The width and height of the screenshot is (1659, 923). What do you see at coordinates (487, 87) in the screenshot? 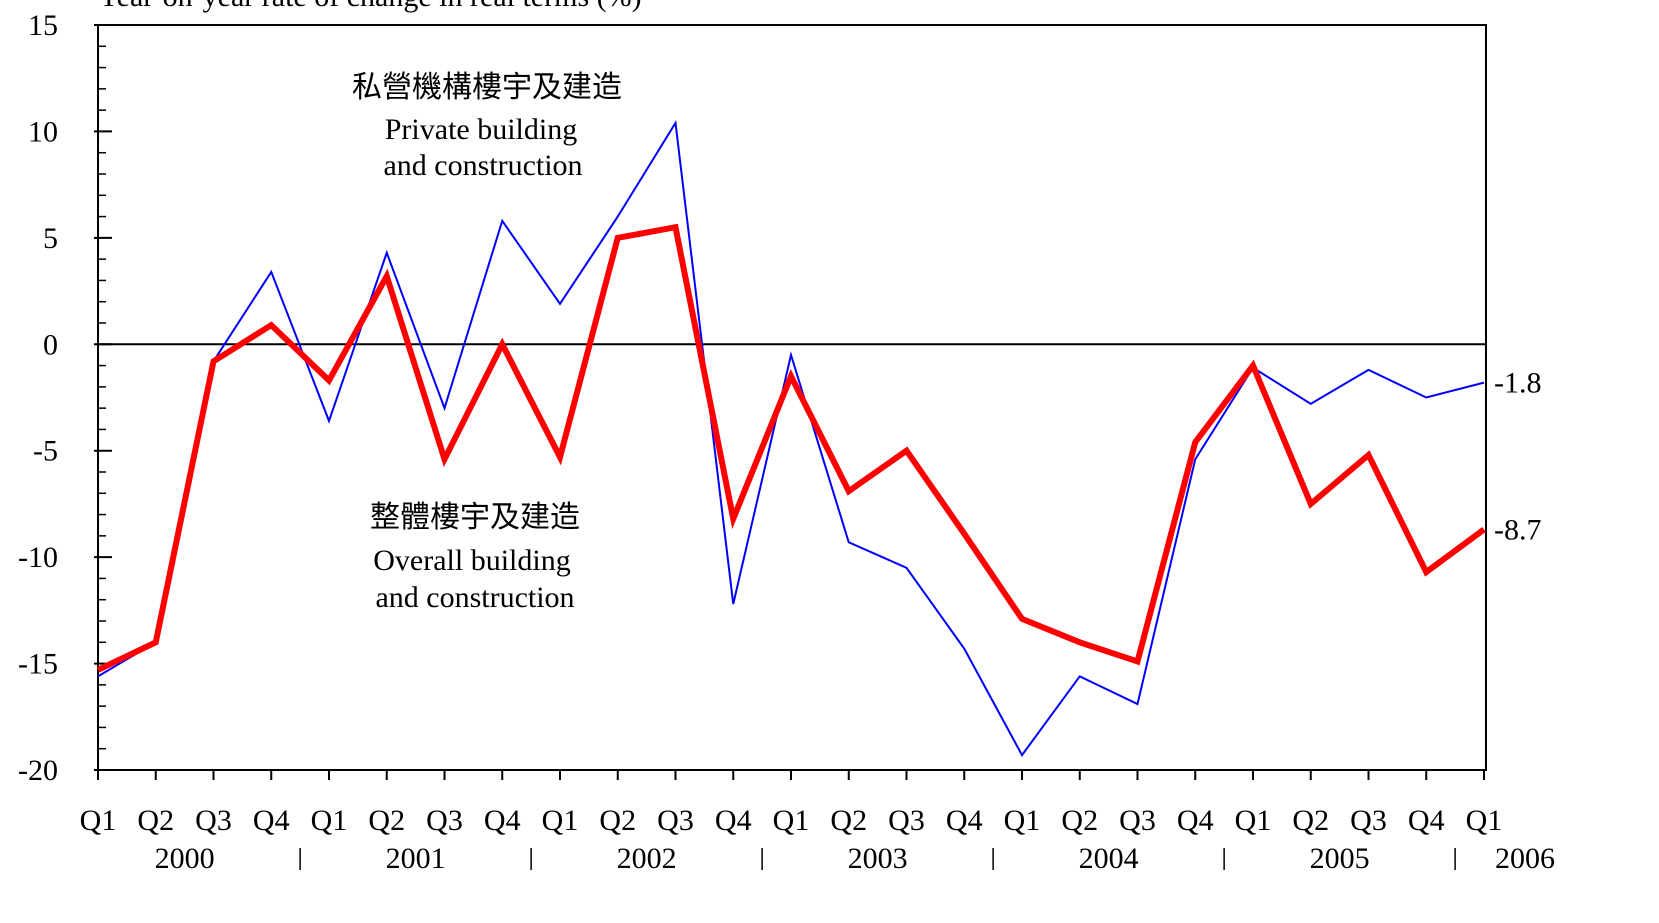
I see `annotation: 私營機構樓宇及建造` at bounding box center [487, 87].